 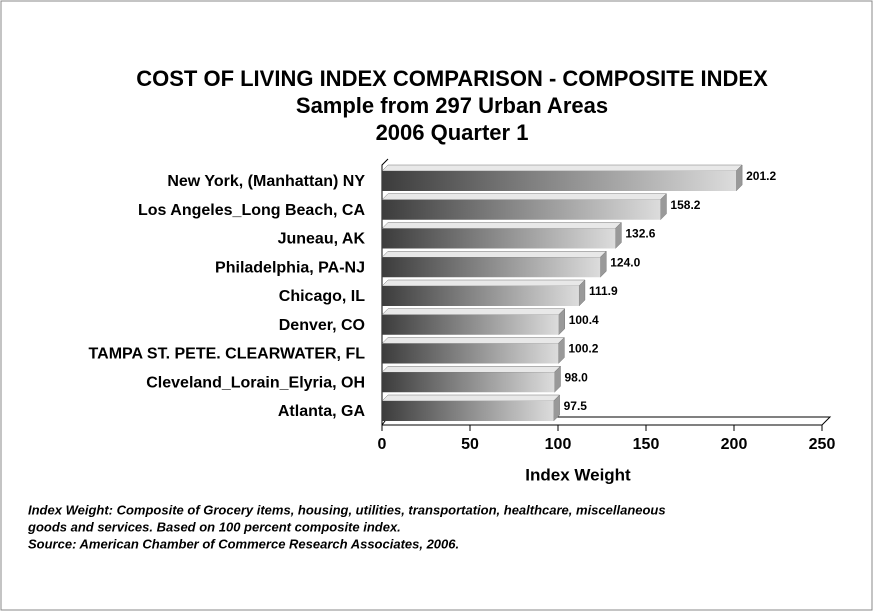 I want to click on y-tick-label: Atlanta, GA, so click(x=322, y=411).